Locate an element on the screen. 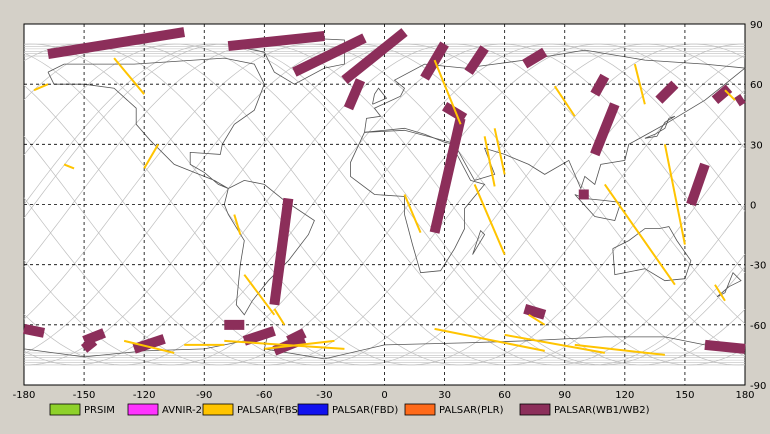  longitude-tick-label: -150 is located at coordinates (84, 395).